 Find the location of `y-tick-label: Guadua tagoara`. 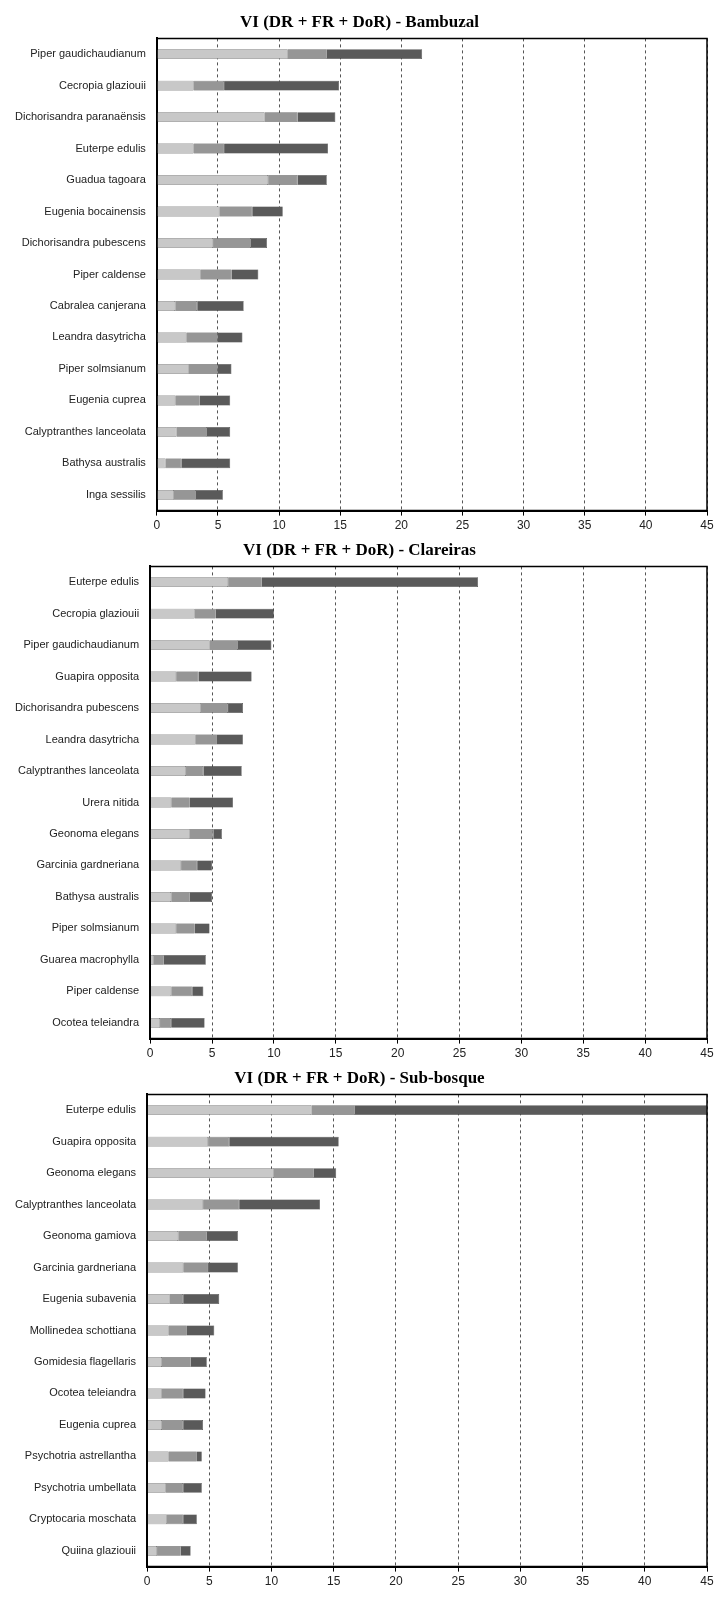

y-tick-label: Guadua tagoara is located at coordinates (106, 179).